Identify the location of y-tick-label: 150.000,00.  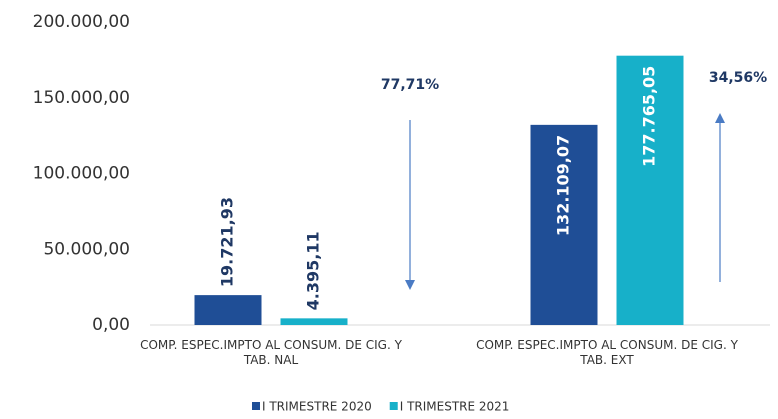
(81, 98).